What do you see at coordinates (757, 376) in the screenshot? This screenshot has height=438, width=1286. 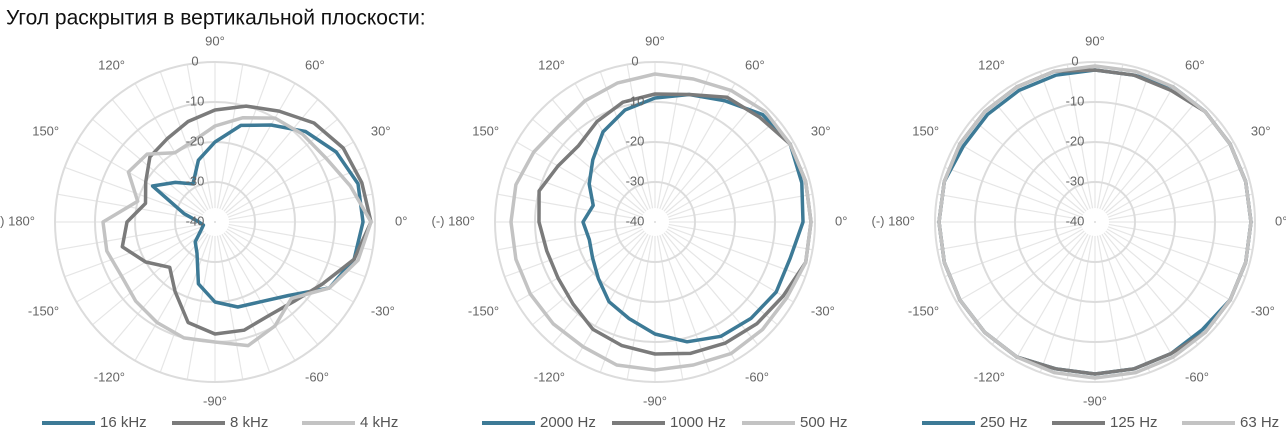 I see `theta-tick-label: -60°` at bounding box center [757, 376].